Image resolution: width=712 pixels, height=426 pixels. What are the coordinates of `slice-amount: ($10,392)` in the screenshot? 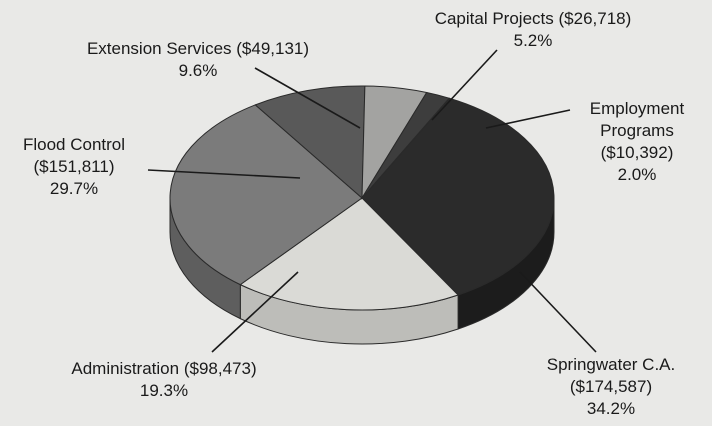 It's located at (637, 152).